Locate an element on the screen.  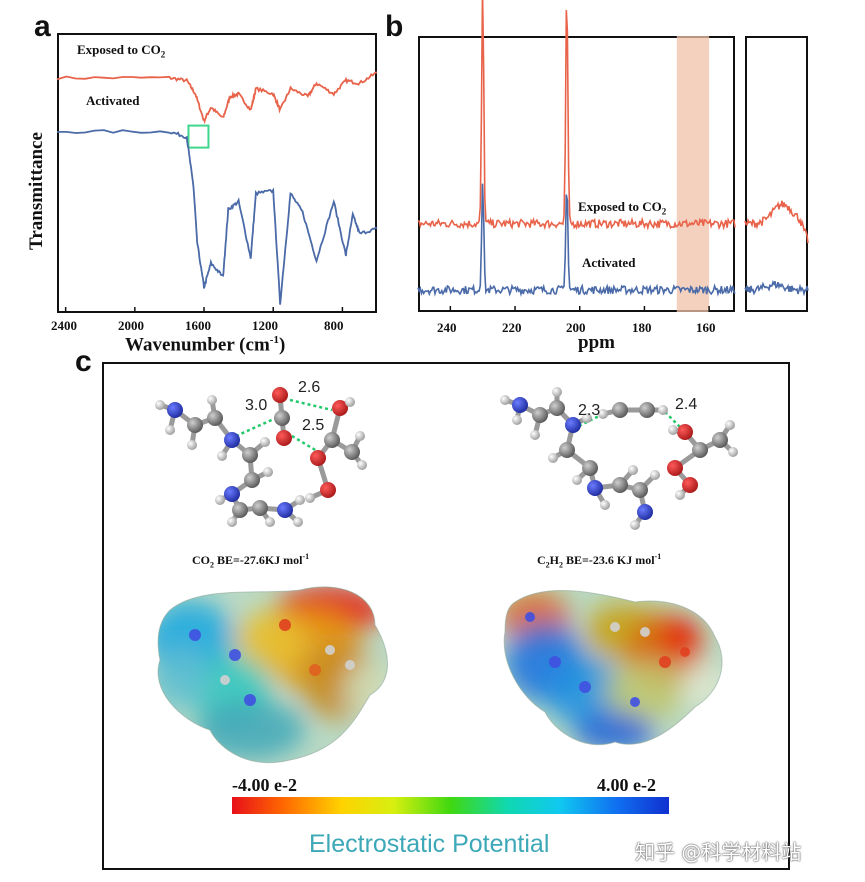
b-tick-220: 220 is located at coordinates (512, 327).